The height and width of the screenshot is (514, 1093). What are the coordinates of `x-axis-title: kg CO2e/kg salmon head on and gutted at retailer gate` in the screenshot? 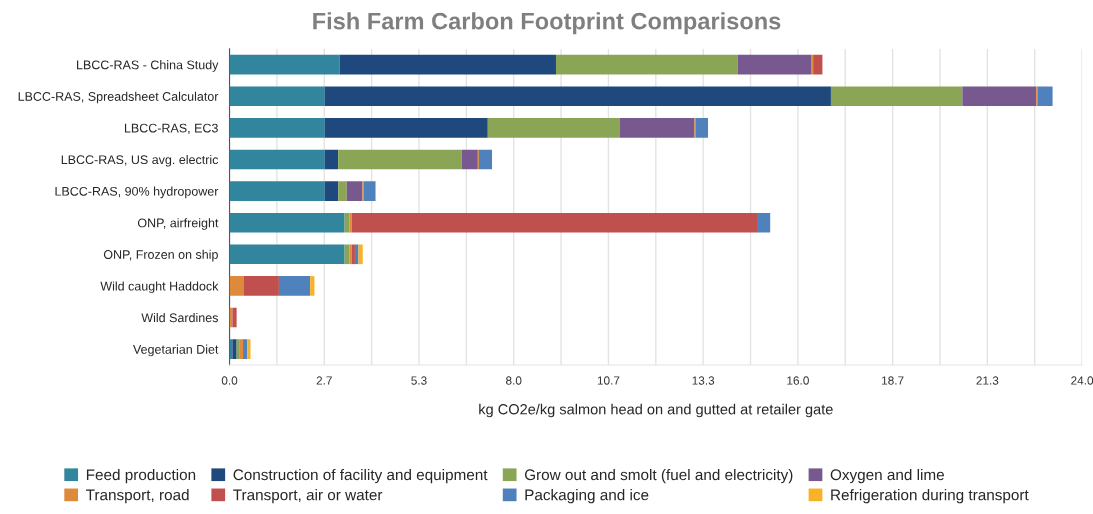 It's located at (656, 410).